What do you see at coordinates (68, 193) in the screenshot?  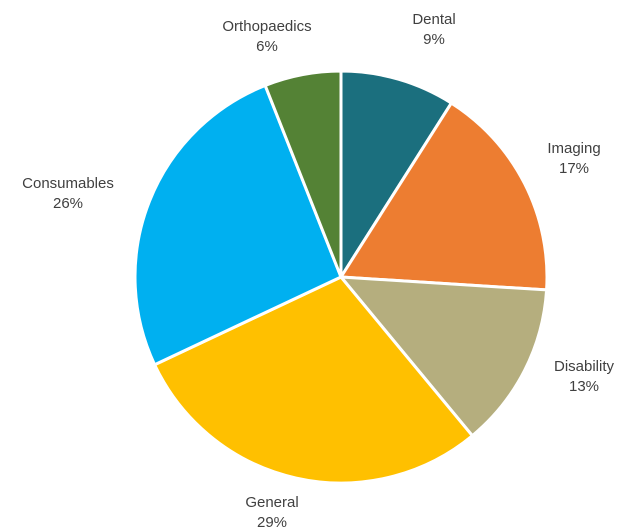 I see `slice-label-consumables: Consumables 26%` at bounding box center [68, 193].